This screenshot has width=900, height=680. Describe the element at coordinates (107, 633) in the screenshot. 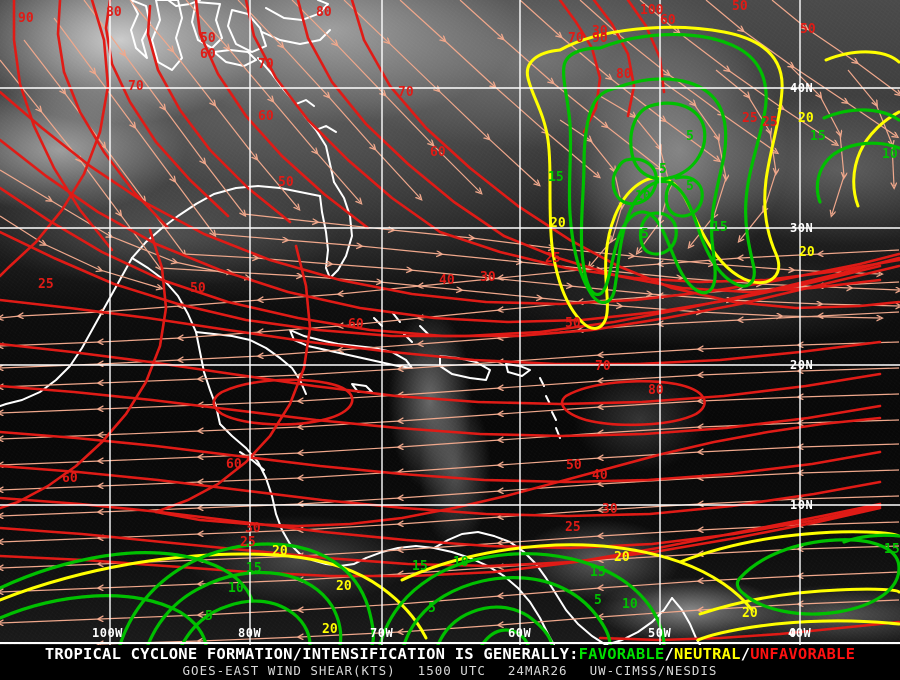

I see `longitude-label-100w: 100W` at that location.